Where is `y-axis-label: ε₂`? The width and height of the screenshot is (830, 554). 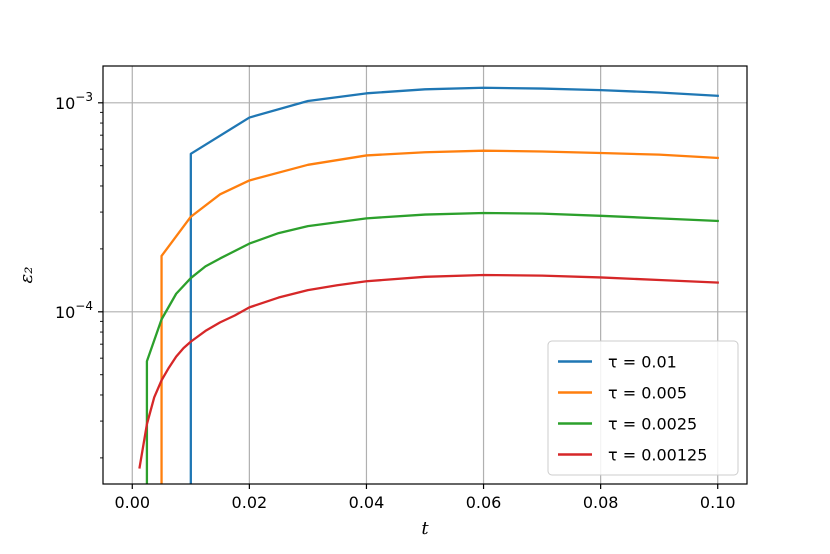 y-axis-label: ε₂ is located at coordinates (26, 275).